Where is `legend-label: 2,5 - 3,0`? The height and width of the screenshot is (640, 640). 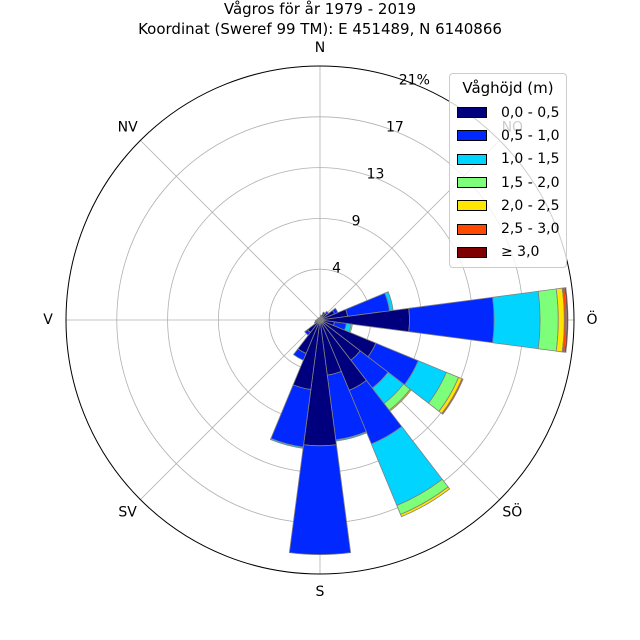 legend-label: 2,5 - 3,0 is located at coordinates (530, 229).